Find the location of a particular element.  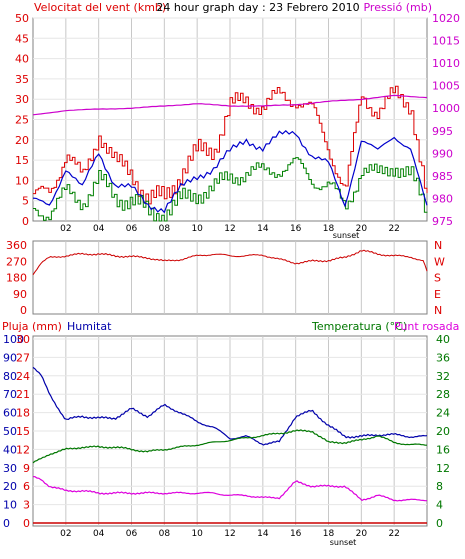

wind-mean-line is located at coordinates (230, 189).